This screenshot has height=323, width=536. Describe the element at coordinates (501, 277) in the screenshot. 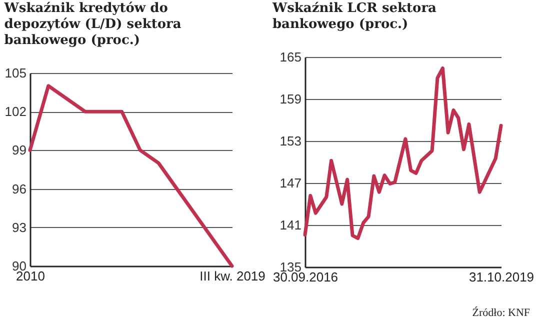

I see `x-tick-label: 31.10.2019` at that location.